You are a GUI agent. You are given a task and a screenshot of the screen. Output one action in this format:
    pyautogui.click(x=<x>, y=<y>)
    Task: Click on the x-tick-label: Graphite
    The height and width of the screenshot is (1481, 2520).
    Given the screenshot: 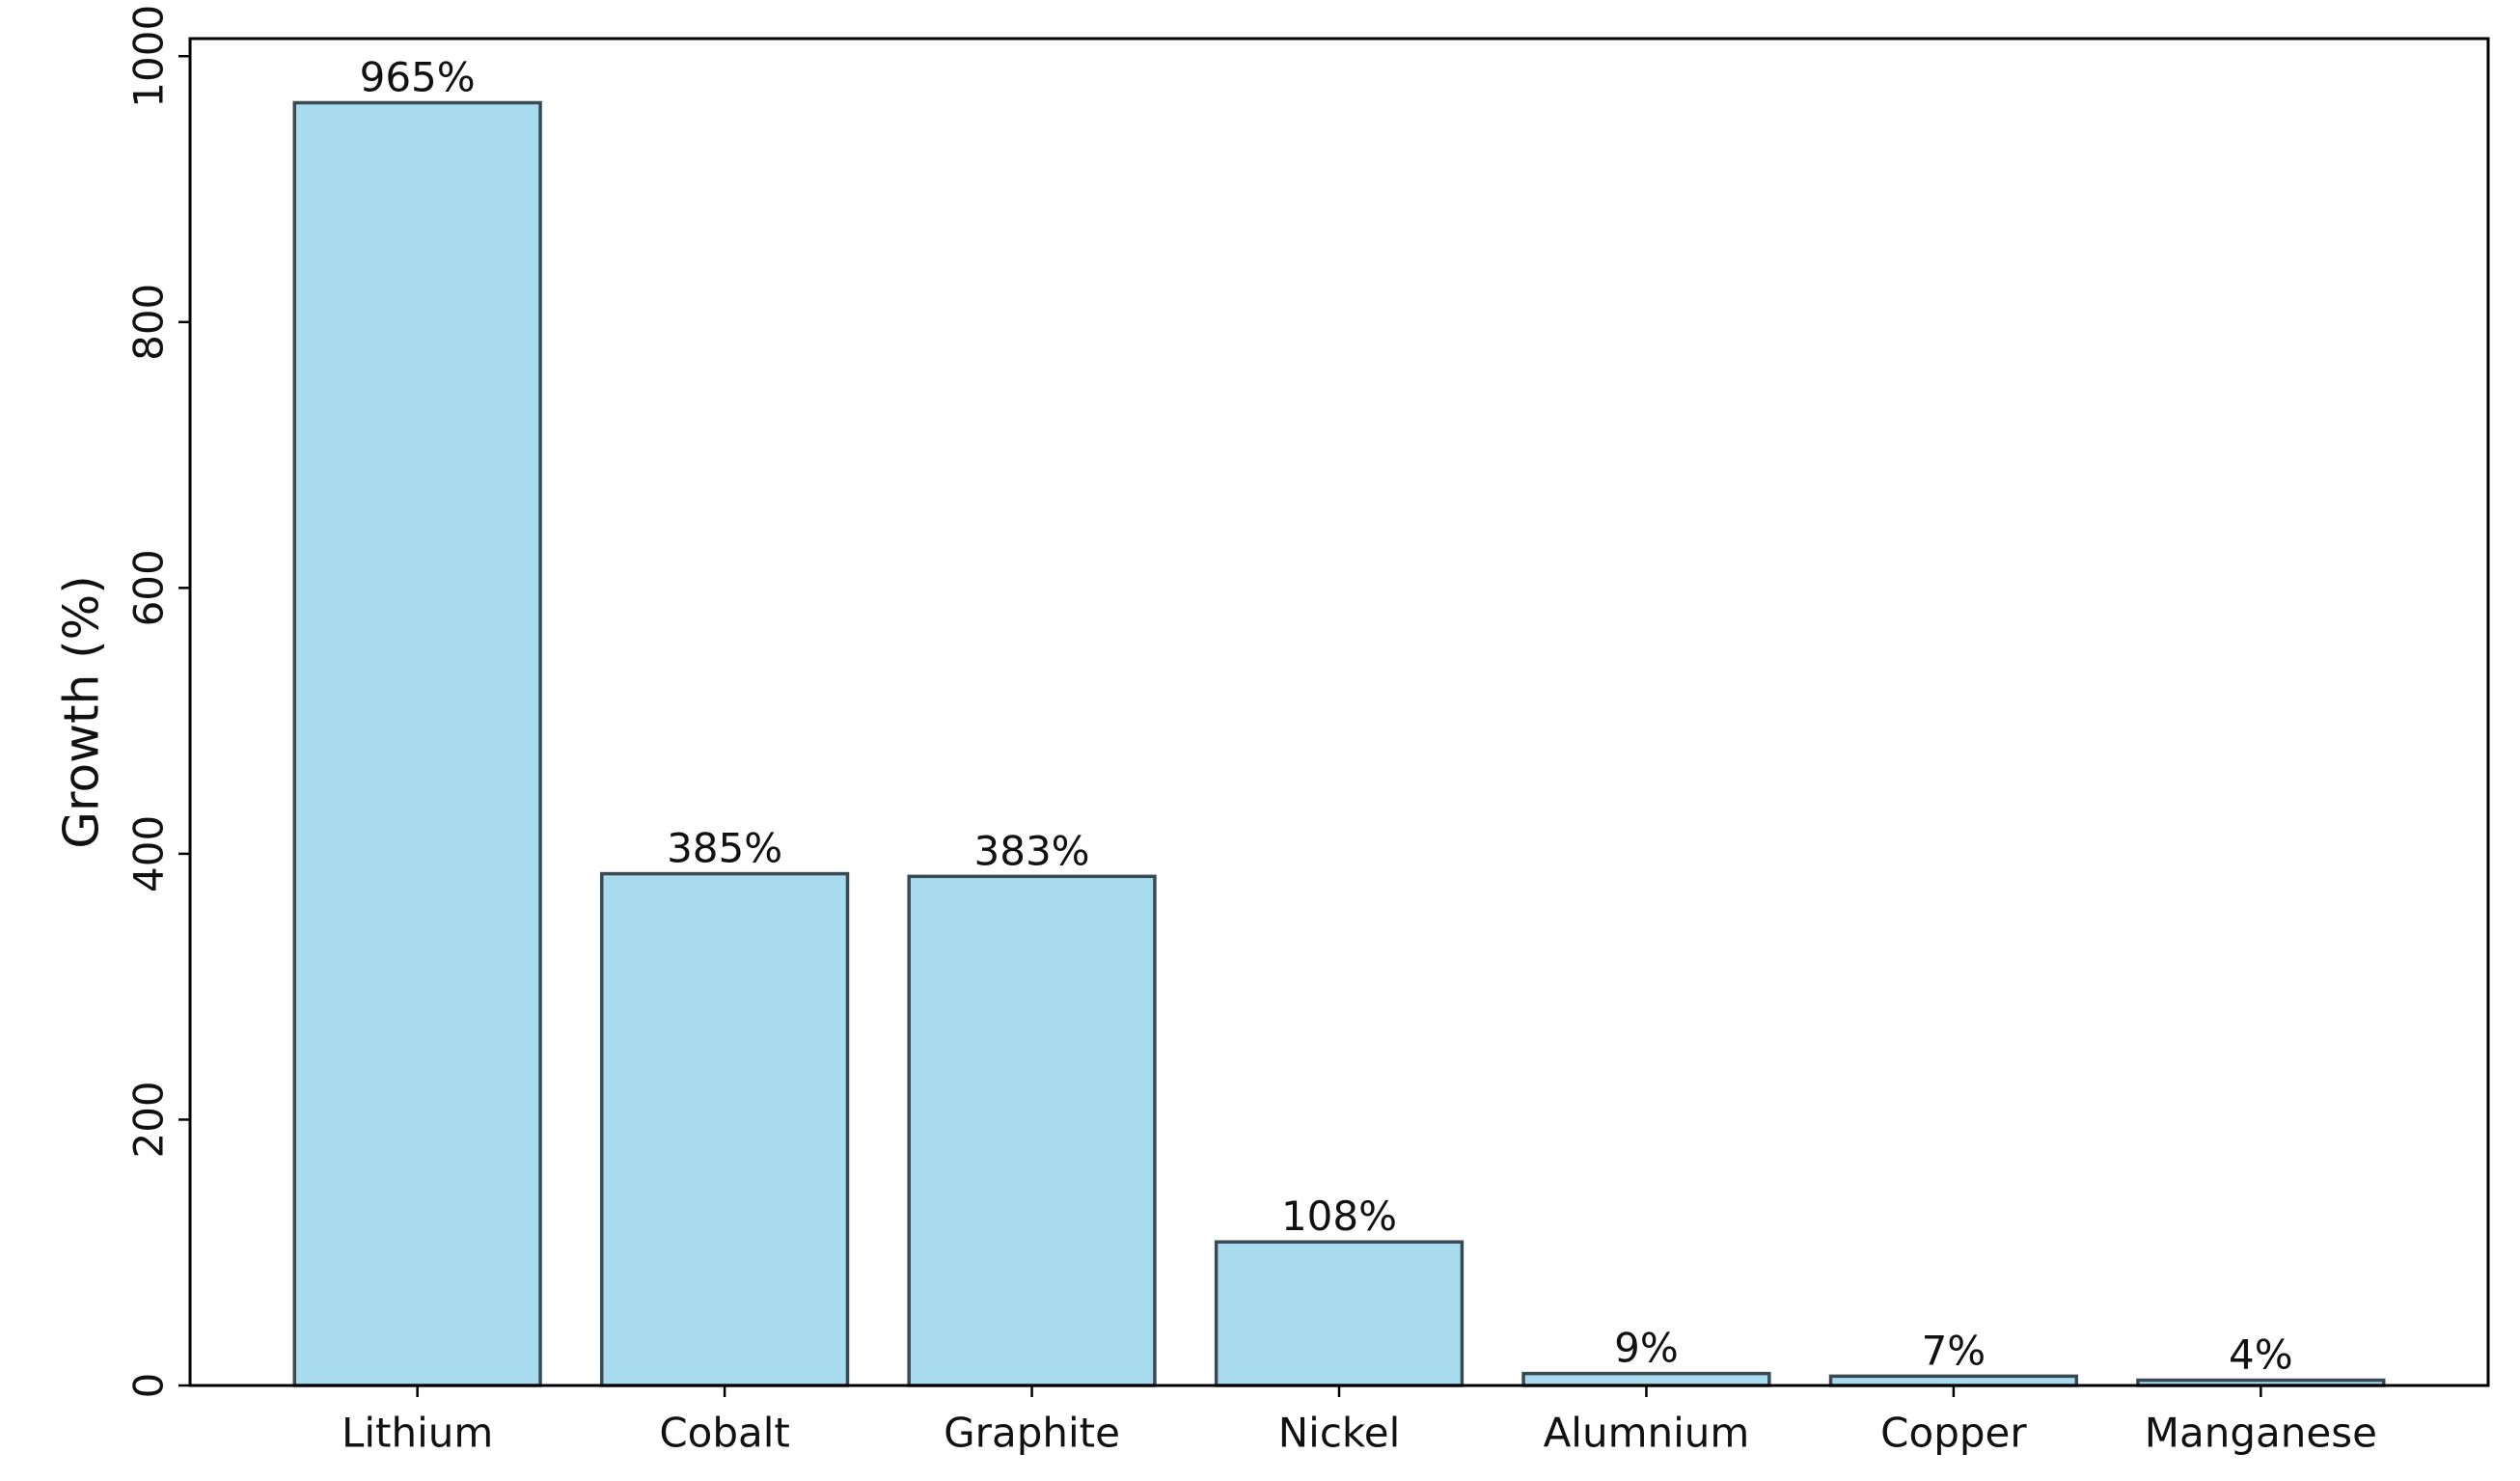 What is the action you would take?
    pyautogui.click(x=1032, y=1434)
    